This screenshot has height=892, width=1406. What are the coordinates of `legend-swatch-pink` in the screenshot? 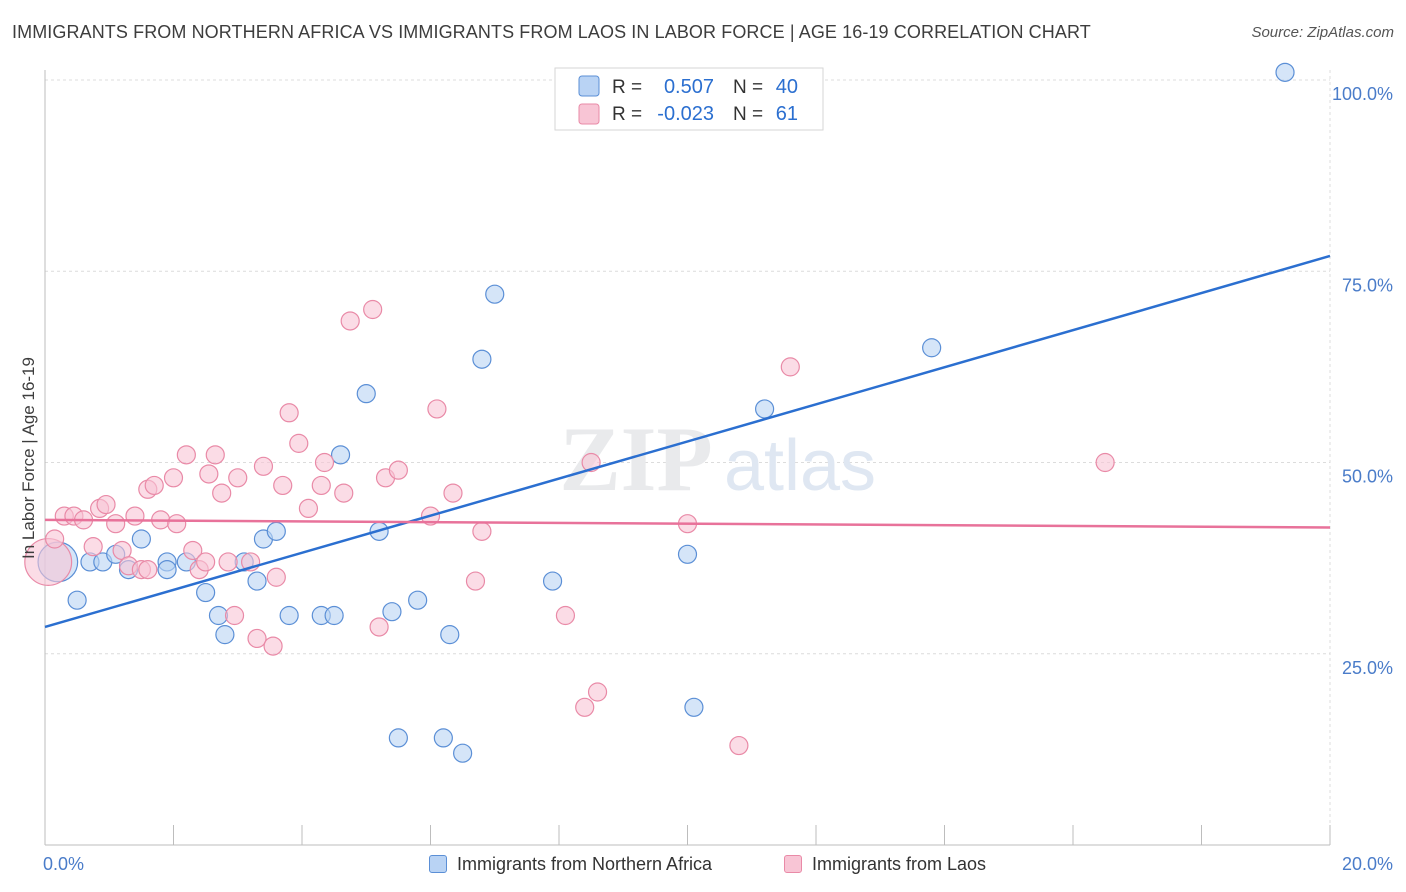 It's located at (589, 114).